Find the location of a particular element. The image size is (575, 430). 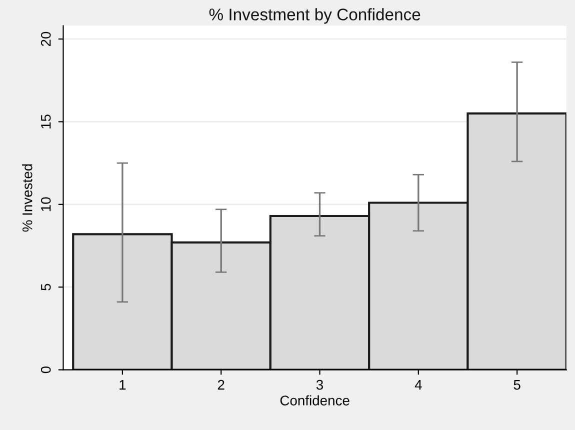

x-tick-label: 4 is located at coordinates (418, 385).